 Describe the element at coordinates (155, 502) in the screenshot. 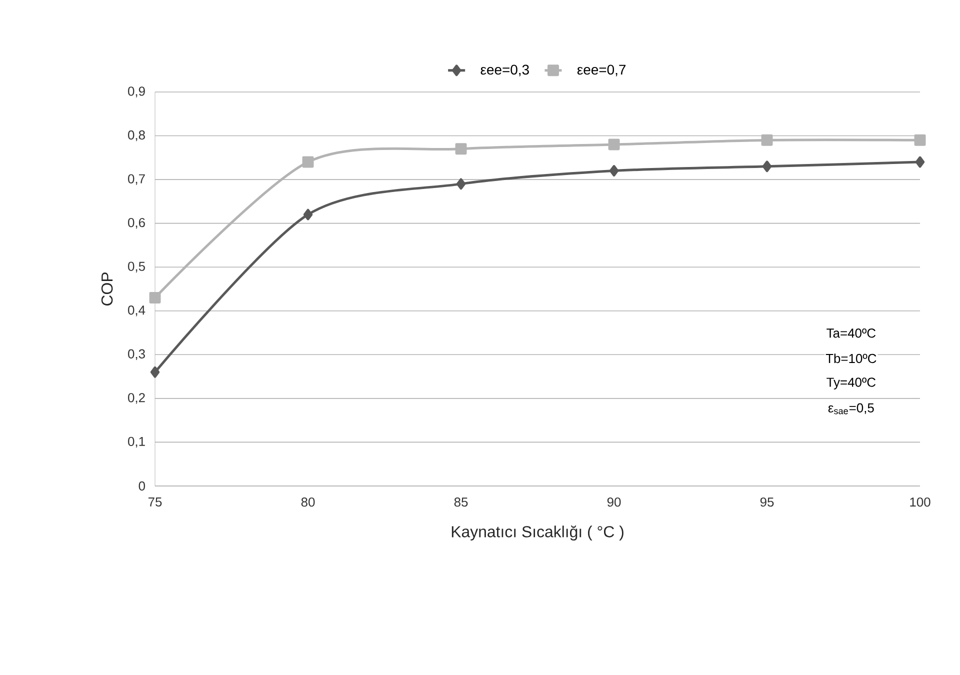

I see `x-tick-label: 75` at that location.